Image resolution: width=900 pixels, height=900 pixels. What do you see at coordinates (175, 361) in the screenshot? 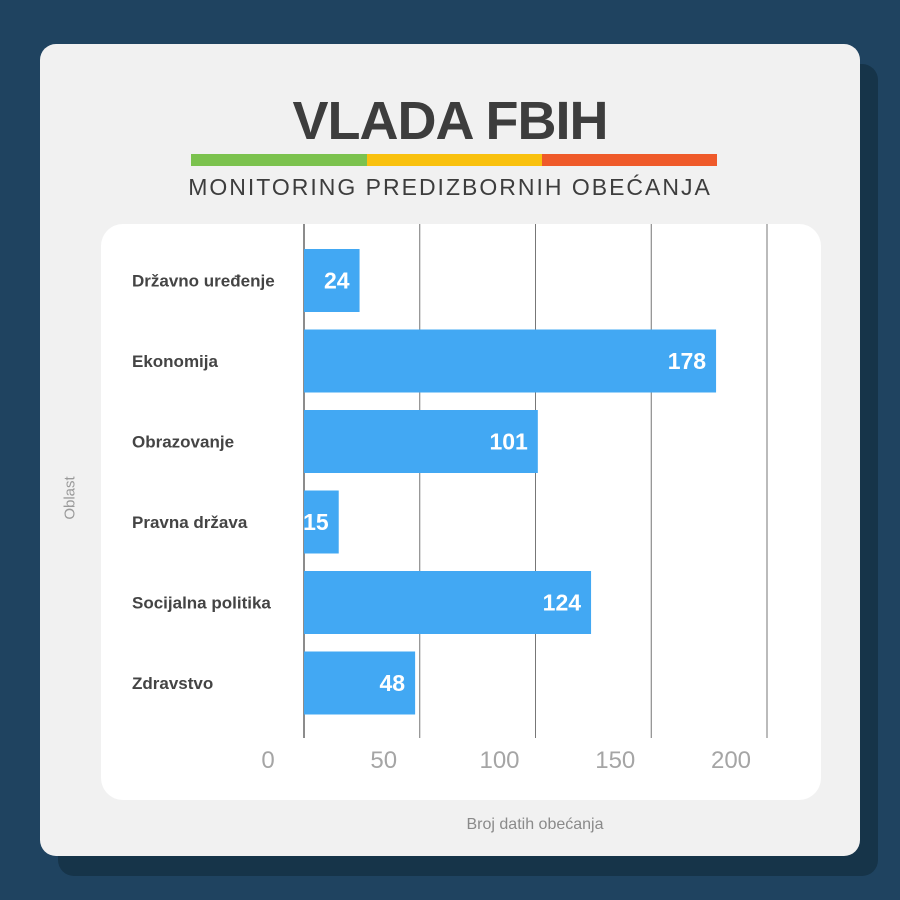
I see `category-label: Ekonomija` at bounding box center [175, 361].